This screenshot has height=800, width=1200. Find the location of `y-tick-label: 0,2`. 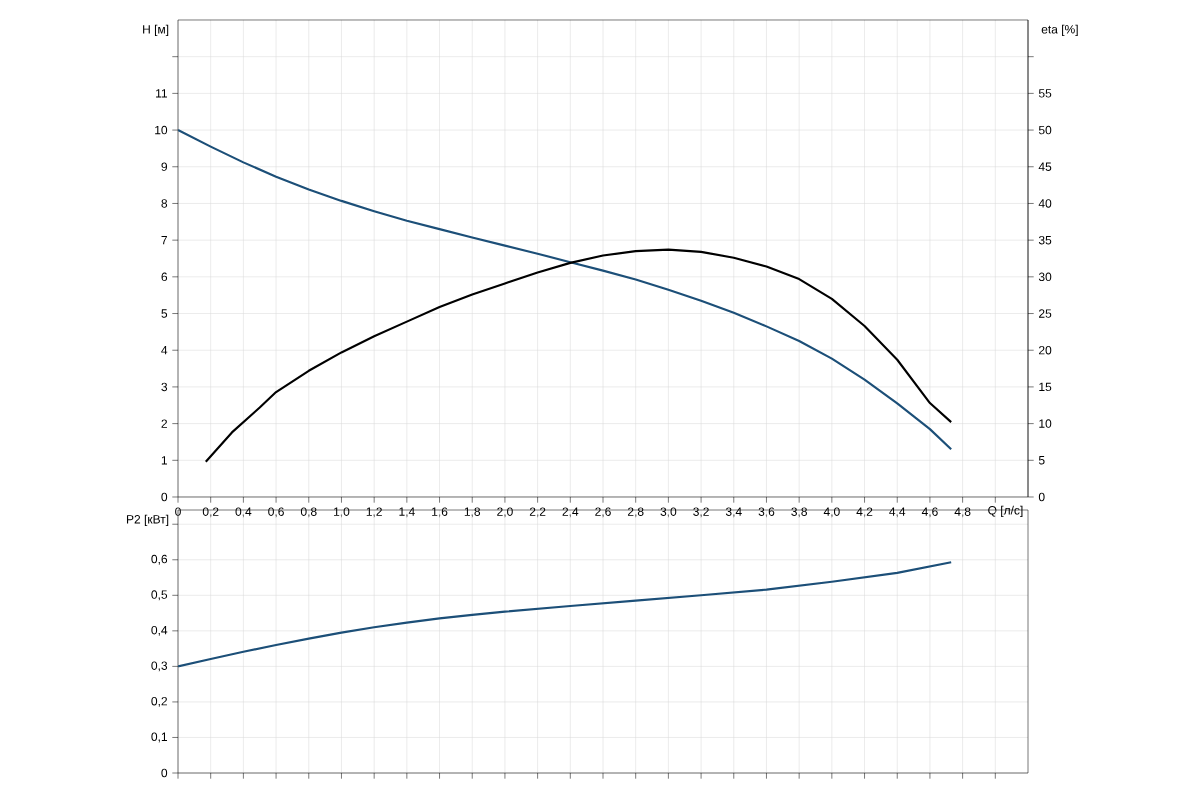

y-tick-label: 0,2 is located at coordinates (159, 701).